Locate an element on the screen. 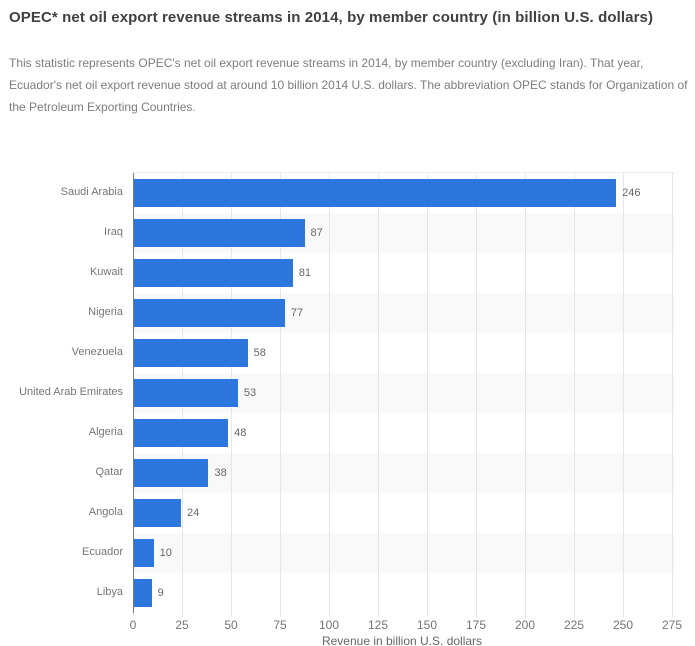 This screenshot has width=695, height=646. category-label: Angola is located at coordinates (105, 512).